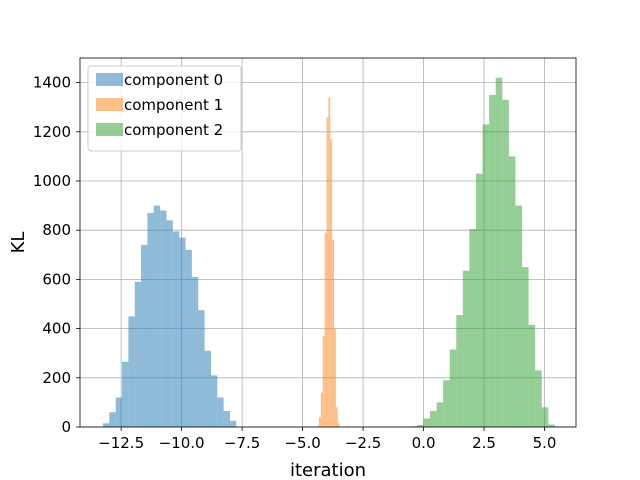 This screenshot has height=480, width=640. I want to click on x-axis-ticks: −12.5 −10.0 −7.5 −5.0 −2.5 0.0 2.5 5.0, so click(327, 439).